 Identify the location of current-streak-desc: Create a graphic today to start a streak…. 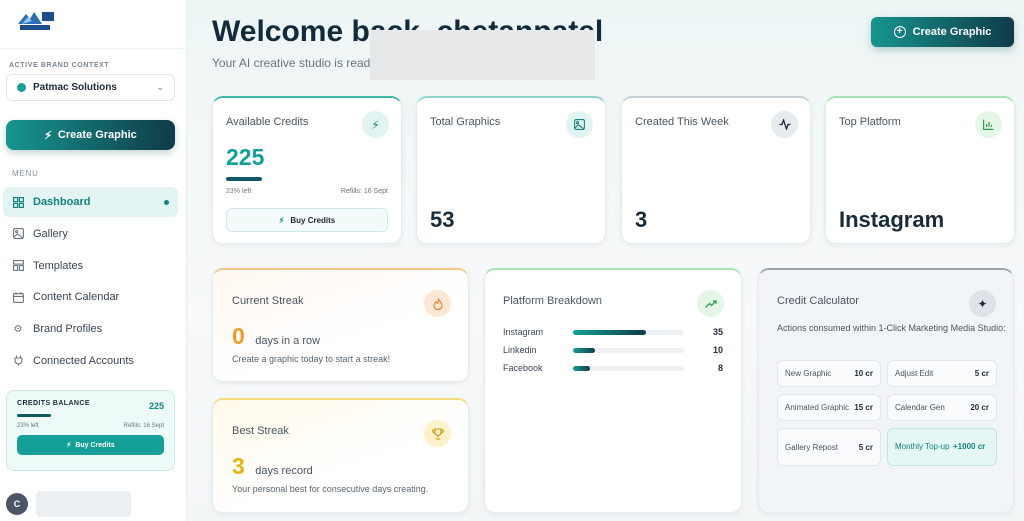
(311, 359).